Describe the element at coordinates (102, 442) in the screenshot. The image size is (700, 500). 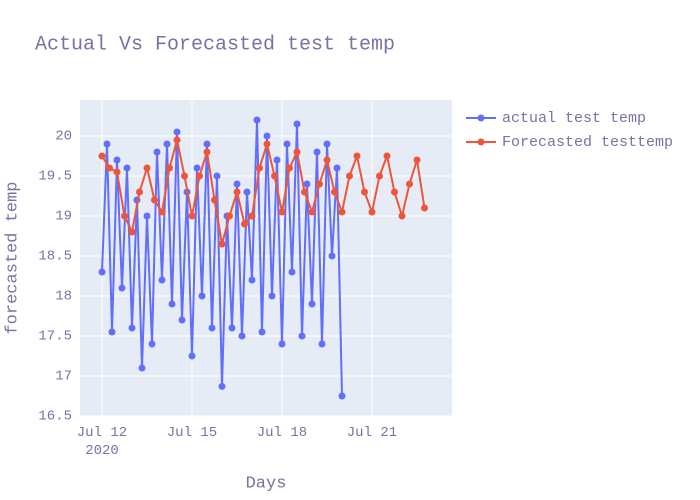
I see `x-tick-label: Jul 12 2020` at that location.